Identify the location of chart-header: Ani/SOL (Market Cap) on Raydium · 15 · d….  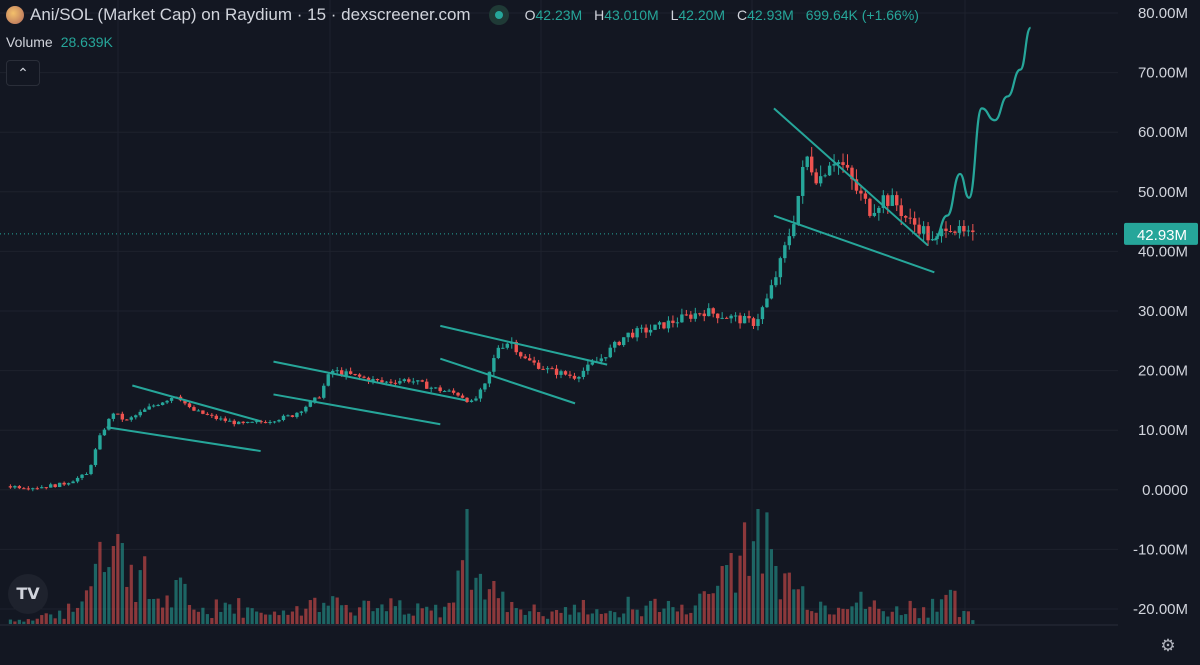
(463, 15).